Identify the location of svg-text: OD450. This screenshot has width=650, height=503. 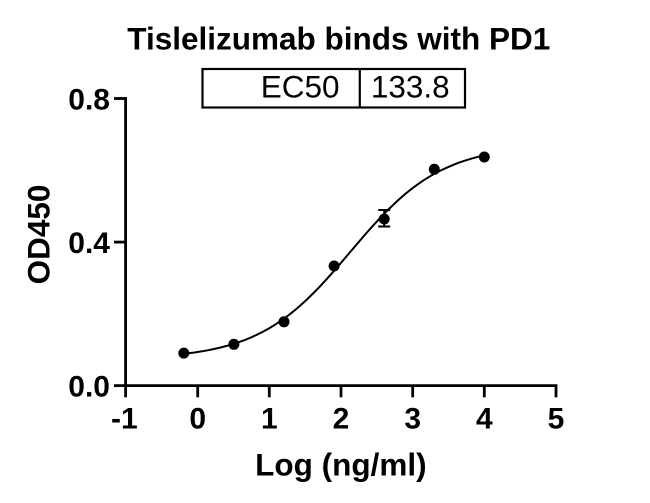
(38, 235).